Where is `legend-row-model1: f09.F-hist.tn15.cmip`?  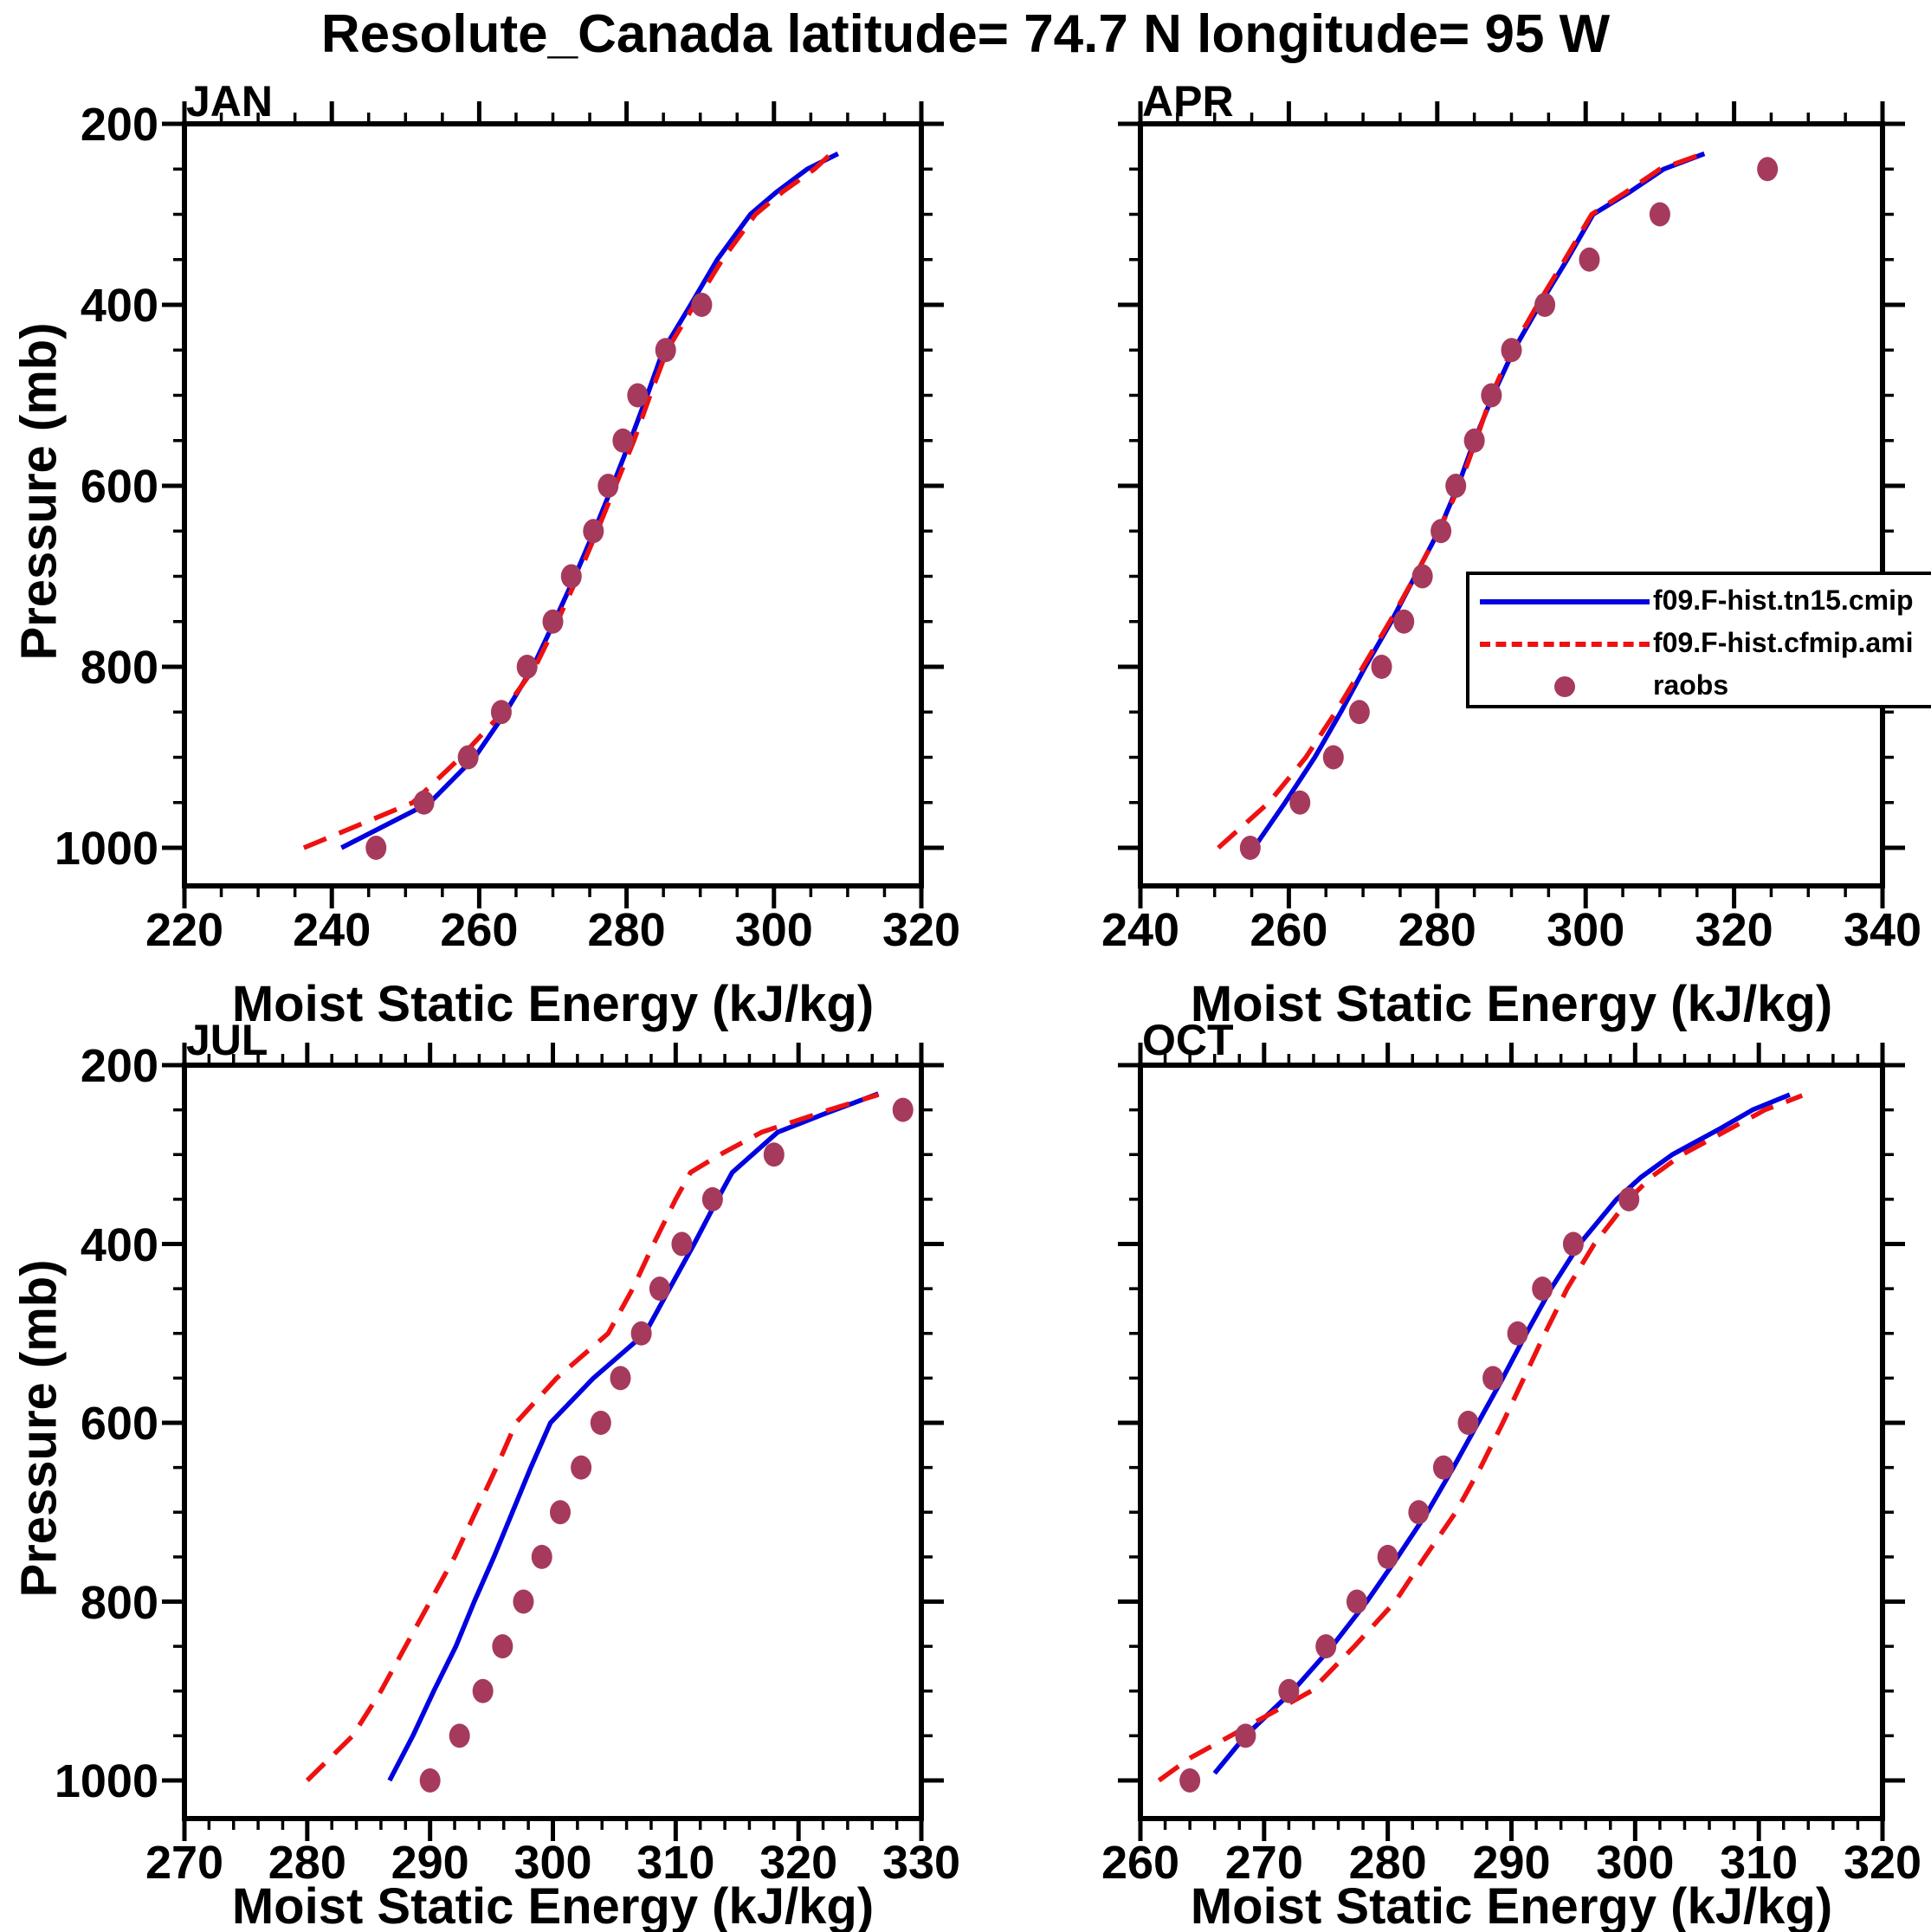
legend-row-model1: f09.F-hist.tn15.cmip is located at coordinates (1700, 602).